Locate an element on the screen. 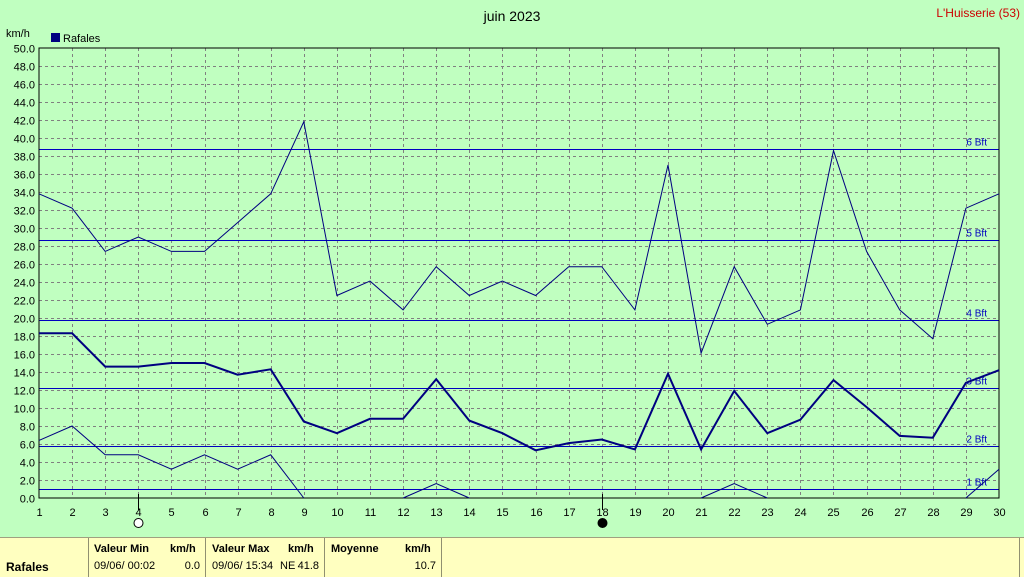  y-tick-label: 20.0 is located at coordinates (24, 320).